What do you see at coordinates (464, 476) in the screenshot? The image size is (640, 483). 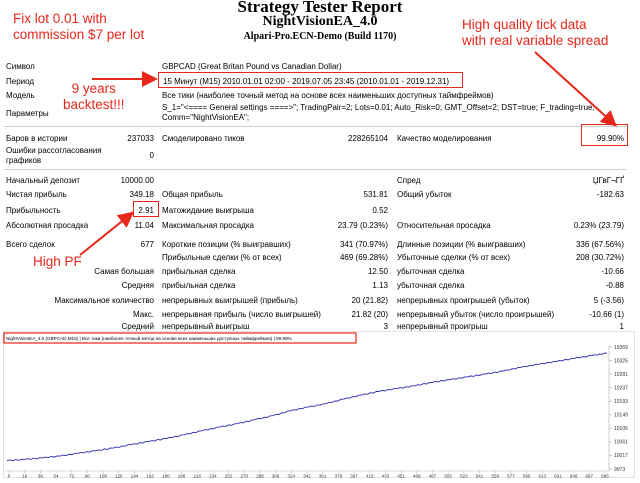 I see `x-tick-label: 523` at bounding box center [464, 476].